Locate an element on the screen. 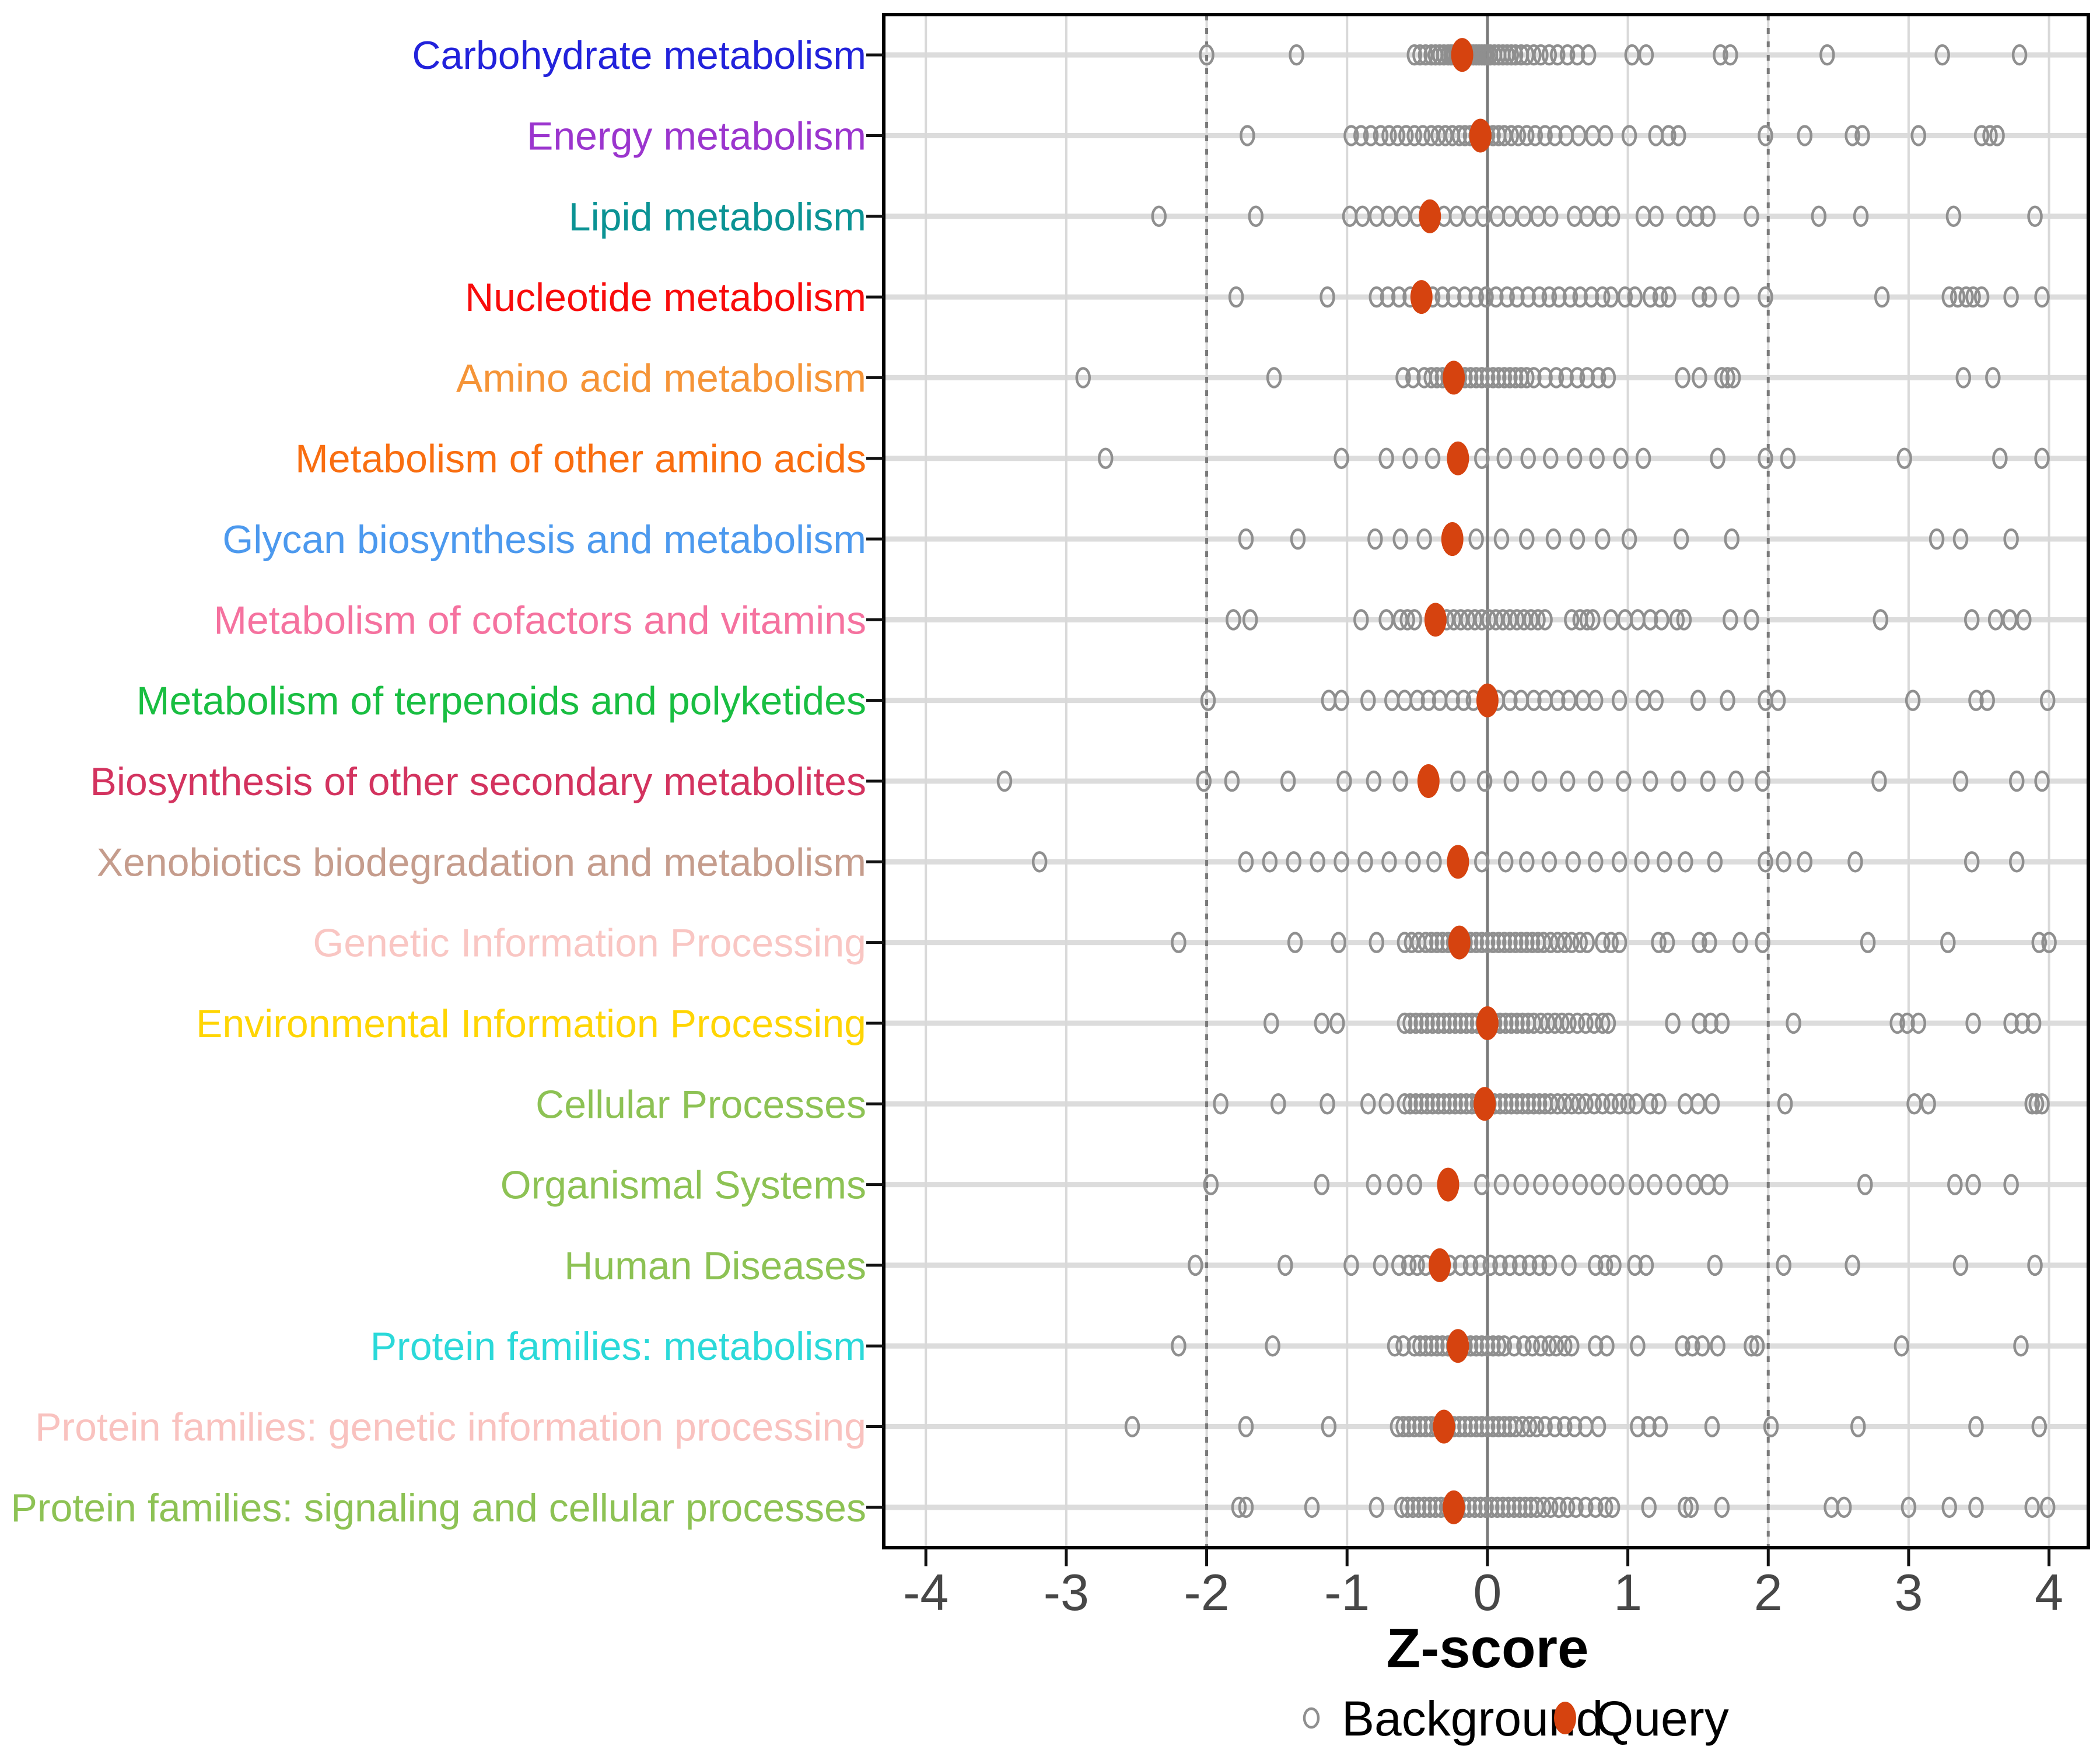 The height and width of the screenshot is (1753, 2100). x-tick-label: 2 is located at coordinates (1768, 1592).